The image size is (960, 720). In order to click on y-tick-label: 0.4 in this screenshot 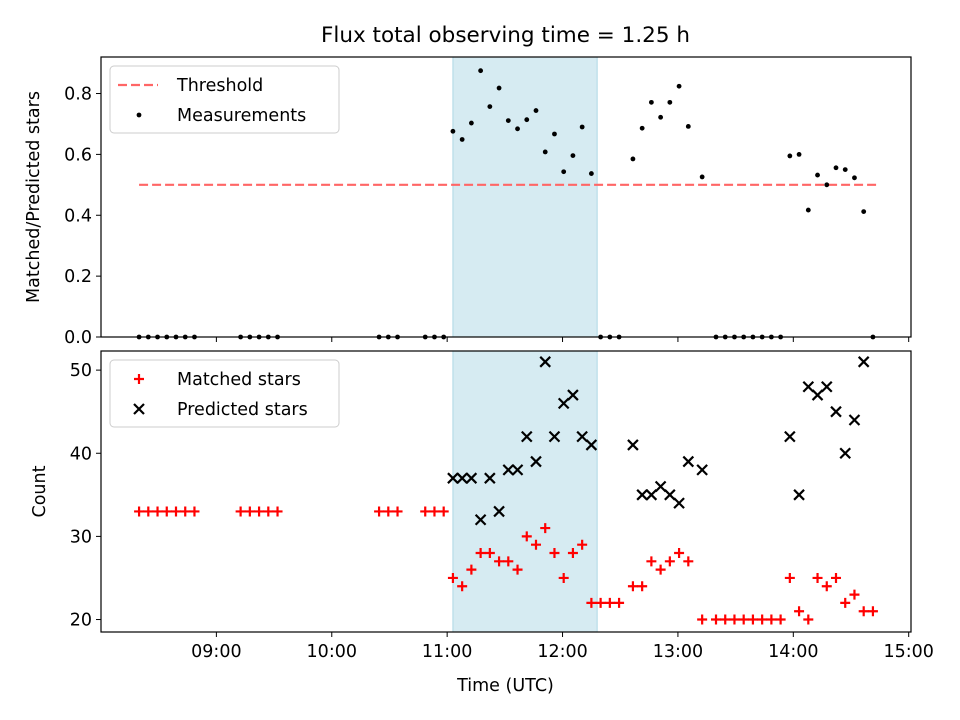, I will do `click(78, 216)`.